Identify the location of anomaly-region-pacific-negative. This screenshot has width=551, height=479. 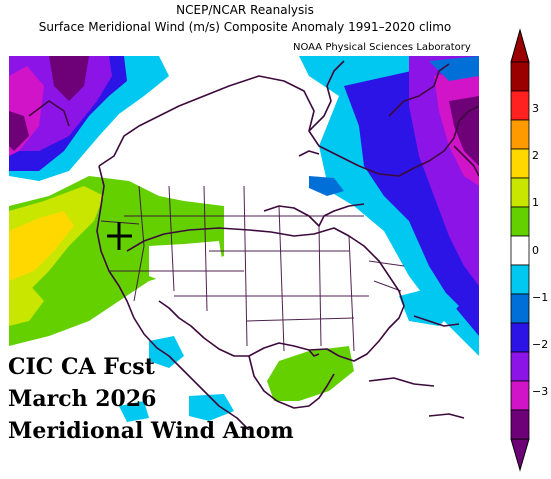
(211, 407).